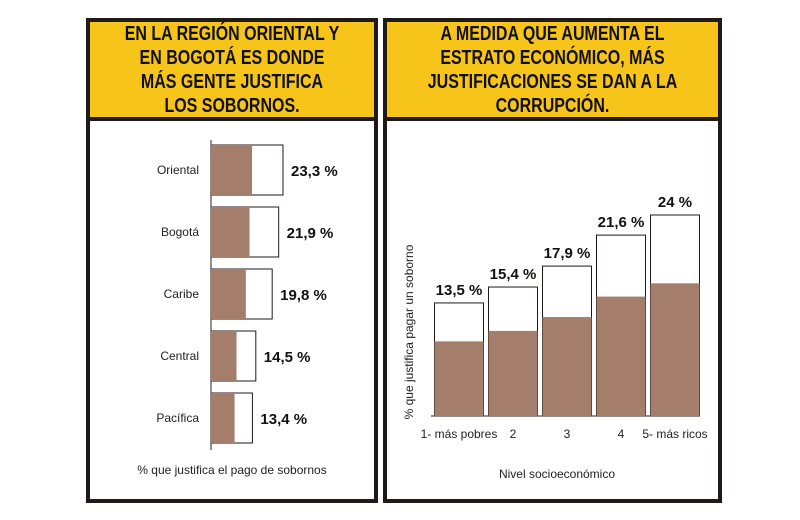 Image resolution: width=800 pixels, height=520 pixels. I want to click on stratum-label: 4, so click(621, 434).